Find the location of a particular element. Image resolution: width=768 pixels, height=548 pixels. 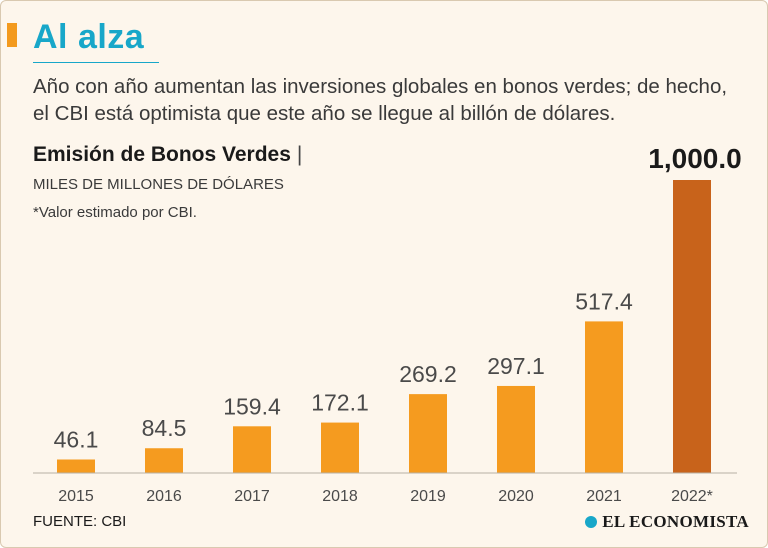

bar-2020 is located at coordinates (516, 429).